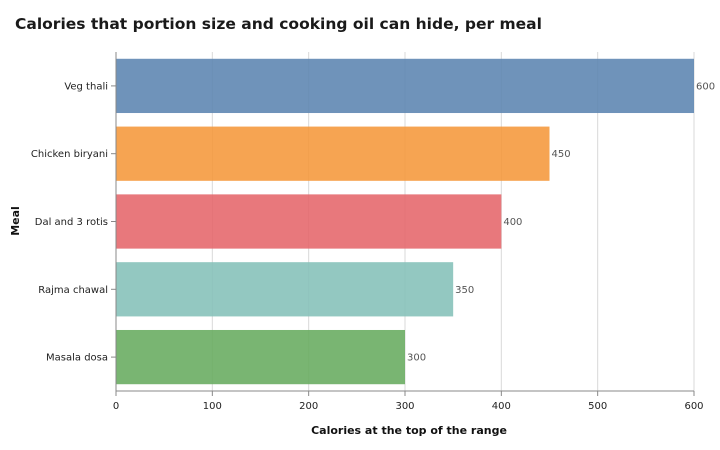 This screenshot has height=450, width=720. Describe the element at coordinates (260, 357) in the screenshot. I see `bar-masala-dosa` at that location.